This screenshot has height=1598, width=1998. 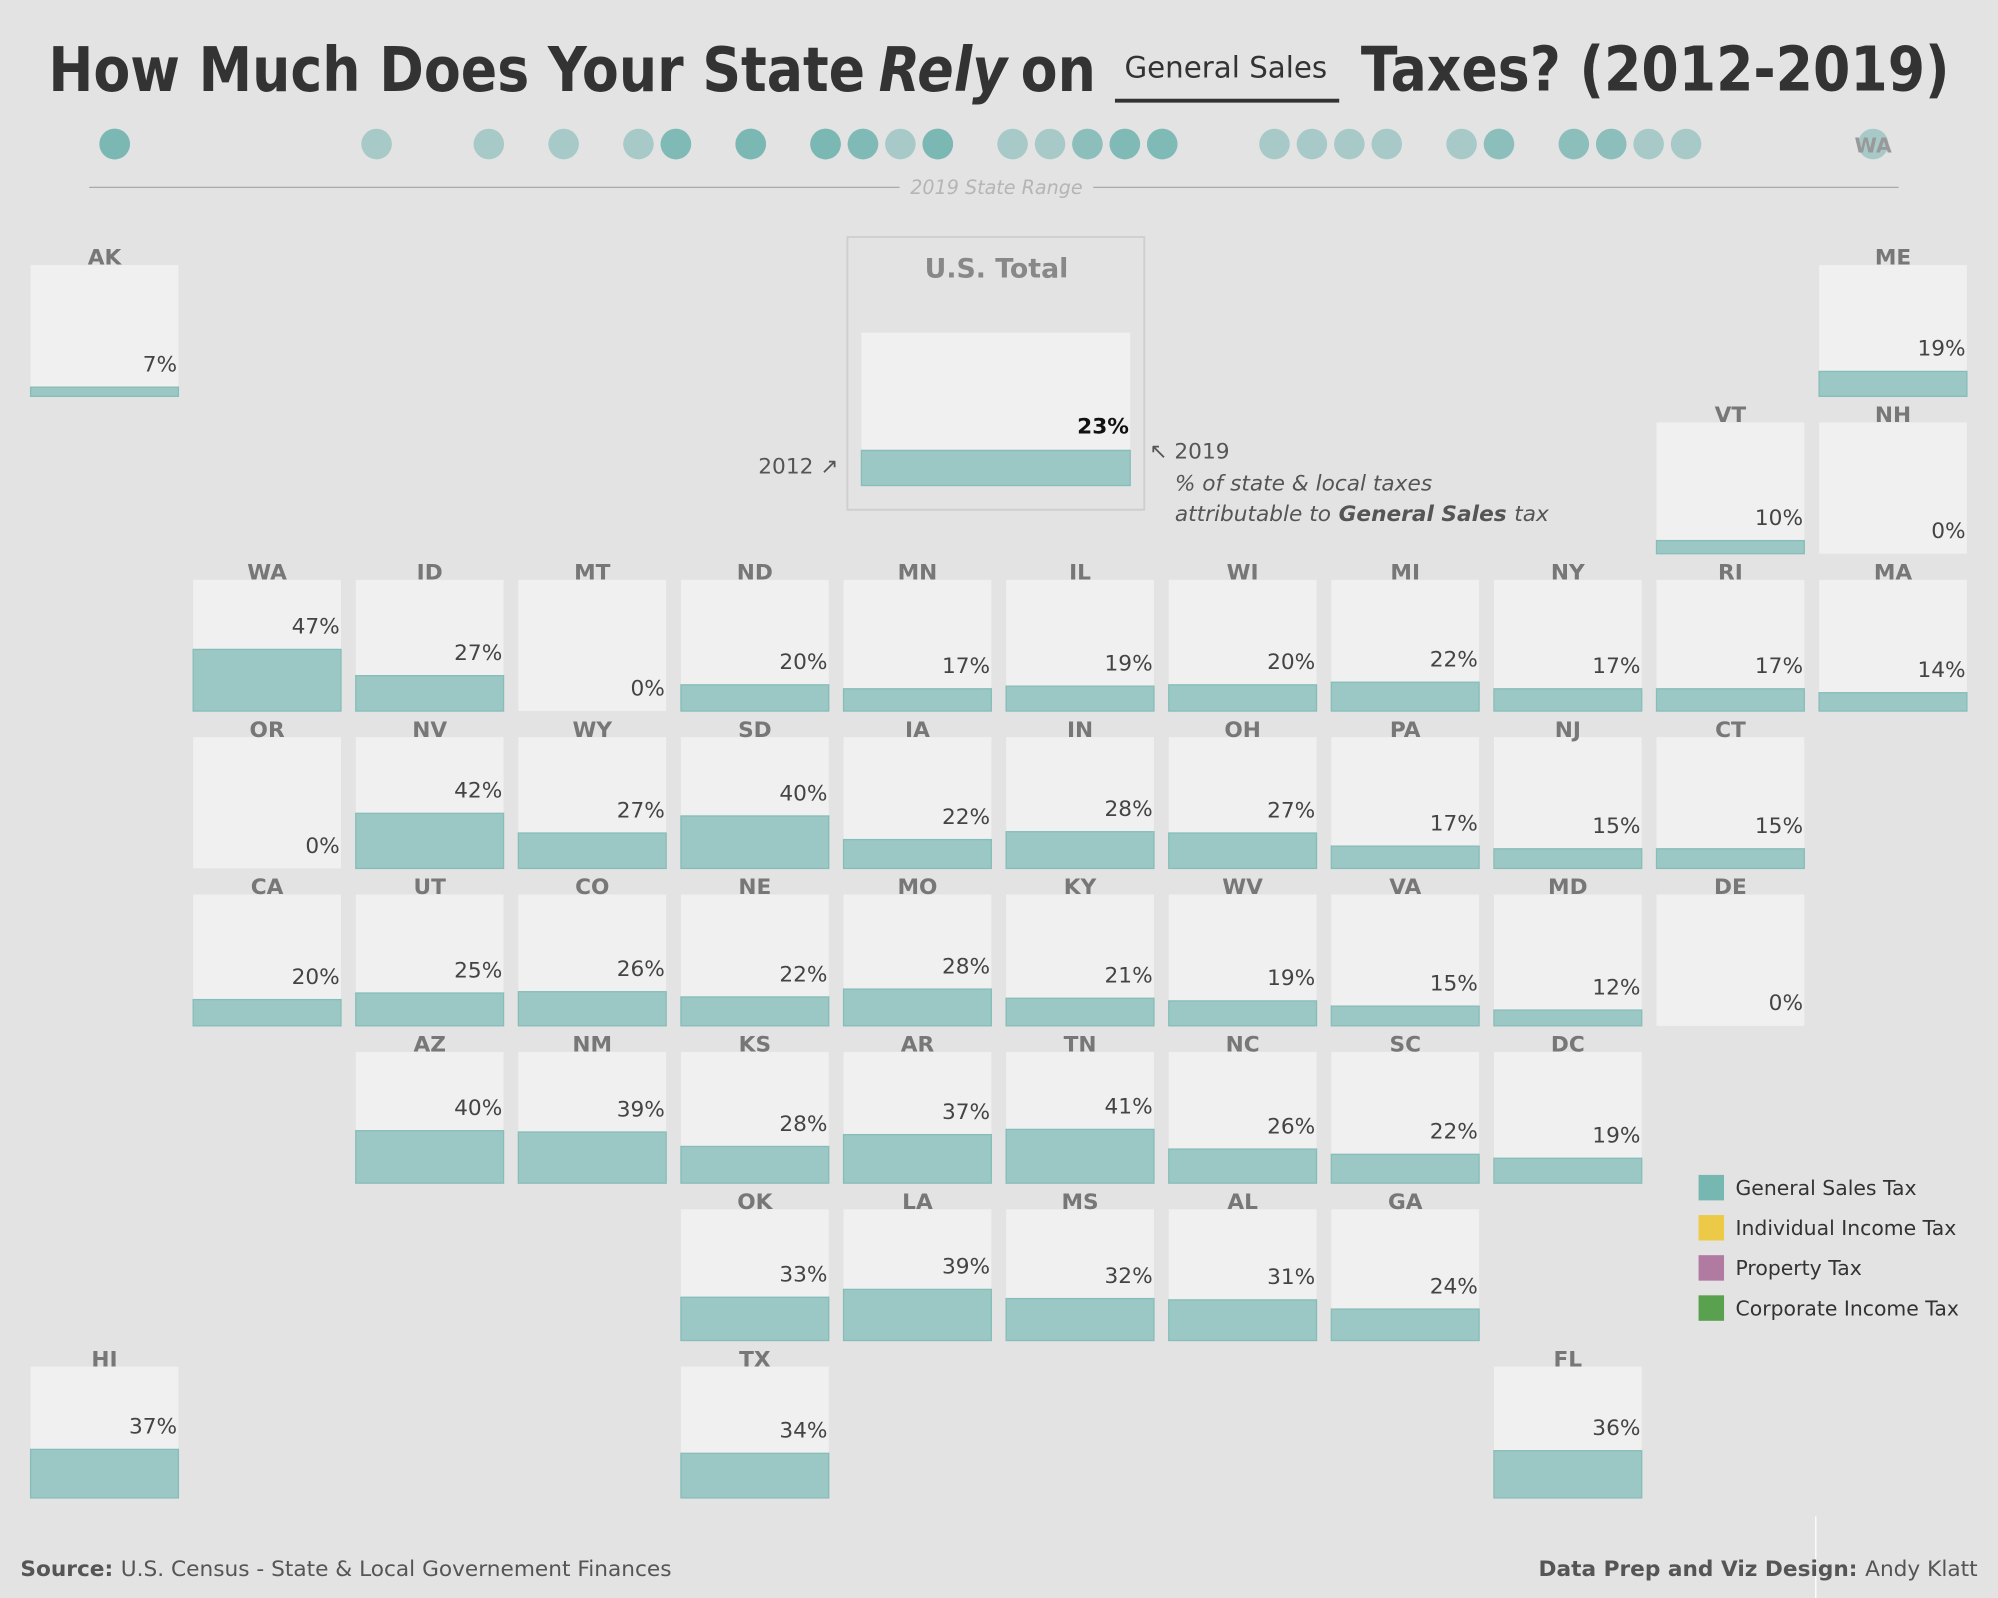 I want to click on state-tile: FL 36%, so click(x=1568, y=1423).